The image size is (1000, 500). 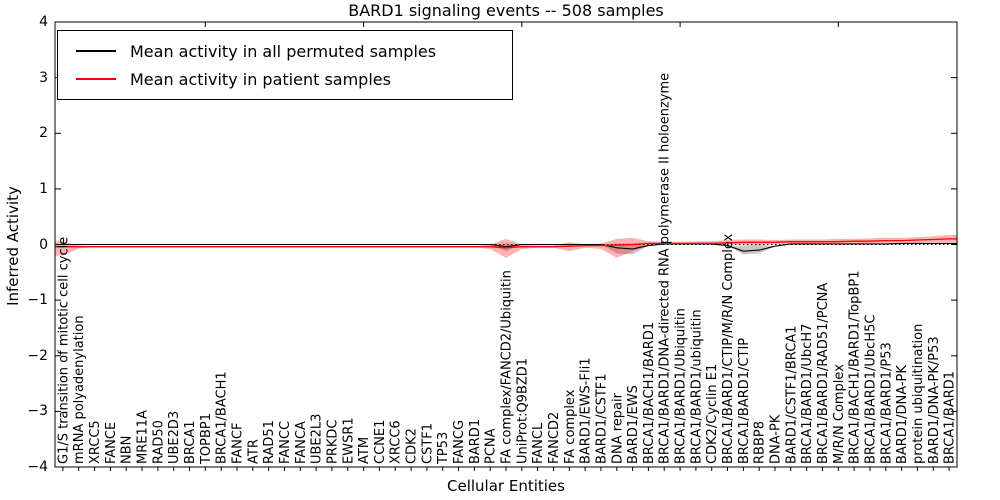 I want to click on x-tick-label: FANCF, so click(x=237, y=443).